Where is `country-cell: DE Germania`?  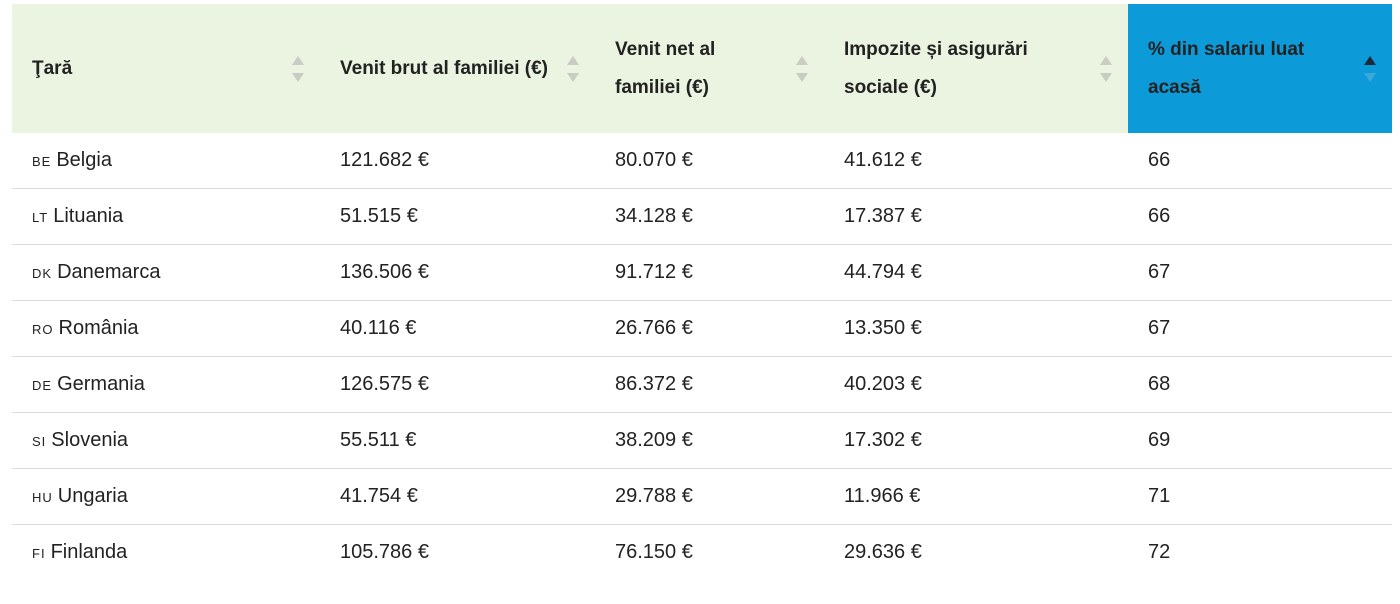 country-cell: DE Germania is located at coordinates (166, 384).